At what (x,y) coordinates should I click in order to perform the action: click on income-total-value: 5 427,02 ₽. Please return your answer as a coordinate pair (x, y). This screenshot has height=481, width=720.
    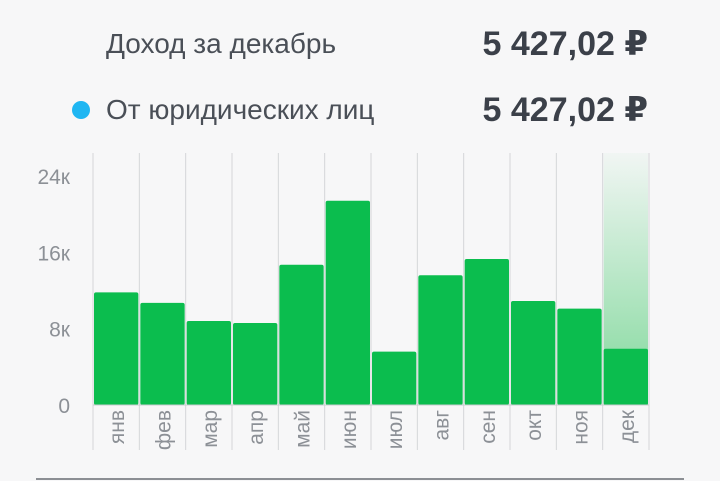
    Looking at the image, I should click on (565, 44).